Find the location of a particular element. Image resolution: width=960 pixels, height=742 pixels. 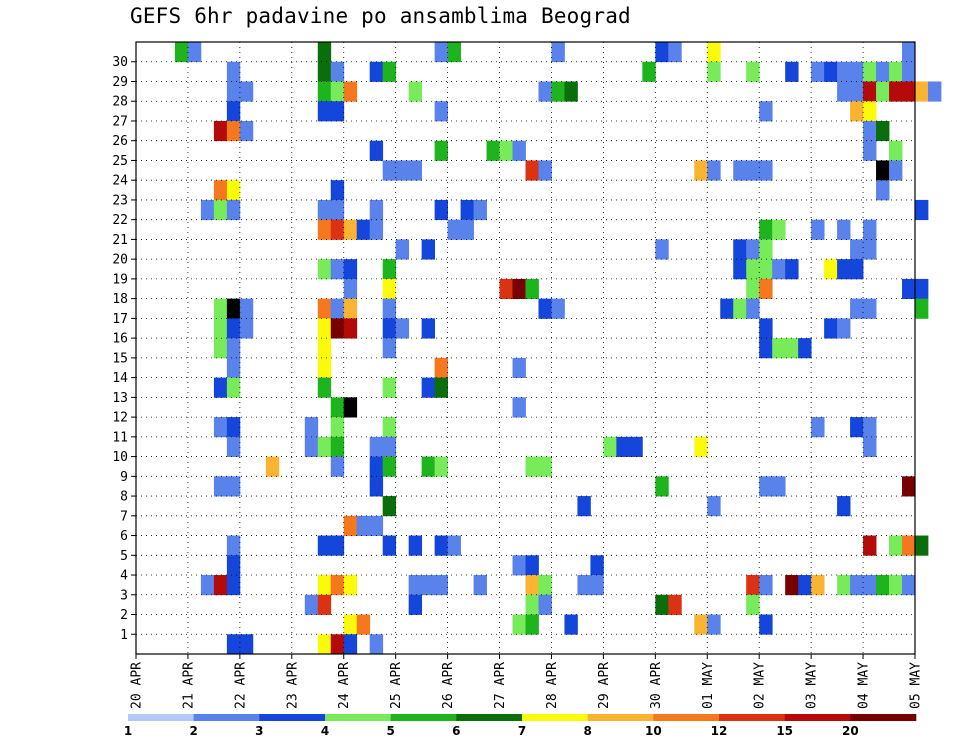

colorbar-label: 4 is located at coordinates (325, 731).